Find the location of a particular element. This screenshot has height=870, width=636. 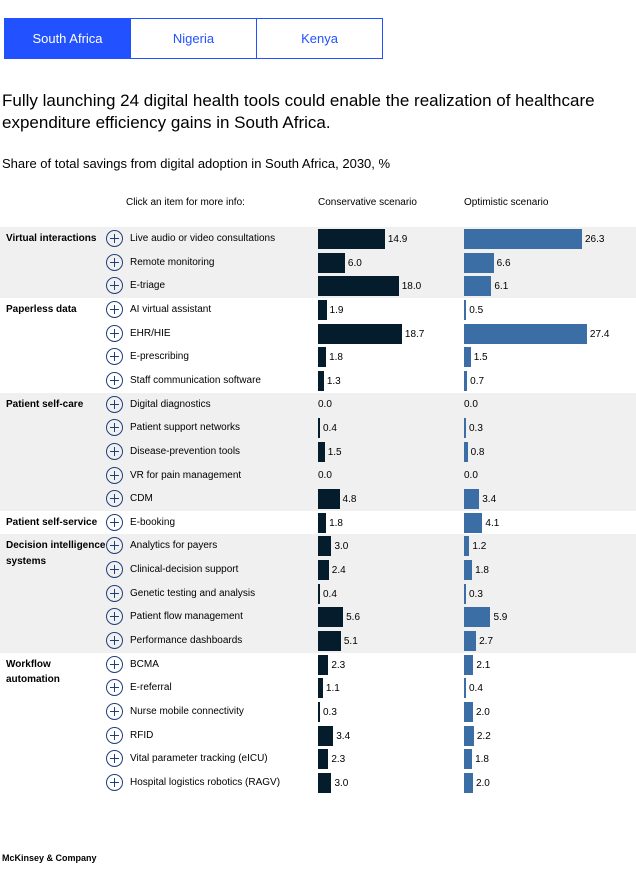

item-column-header: Click an item for more info: is located at coordinates (185, 202).